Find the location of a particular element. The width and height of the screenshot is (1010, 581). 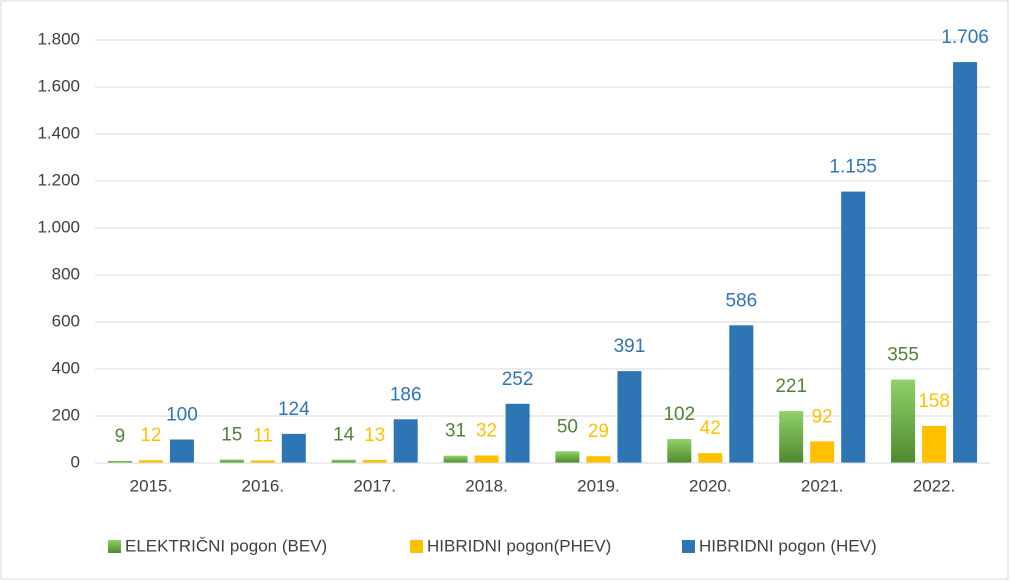

value-label: 586 is located at coordinates (741, 300).